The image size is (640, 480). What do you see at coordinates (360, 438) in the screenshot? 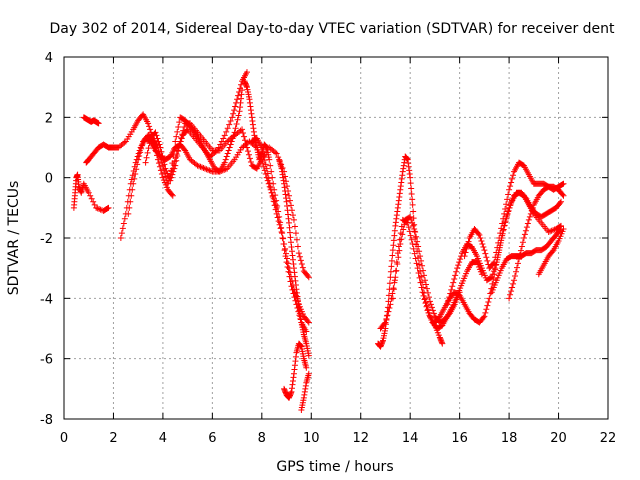
I see `x-tick-label: 12` at bounding box center [360, 438].